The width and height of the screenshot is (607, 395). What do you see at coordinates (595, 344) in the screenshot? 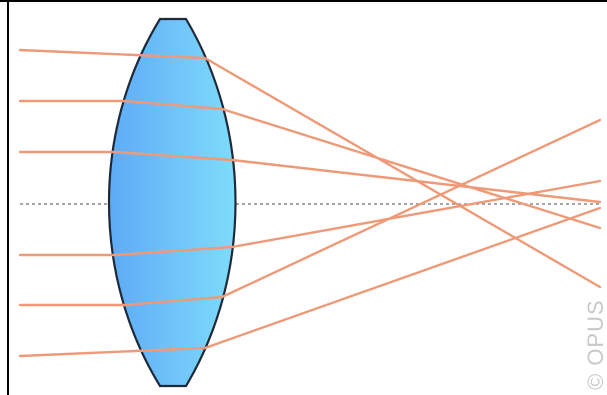
I see `copyright-watermark: © OPUS` at bounding box center [595, 344].